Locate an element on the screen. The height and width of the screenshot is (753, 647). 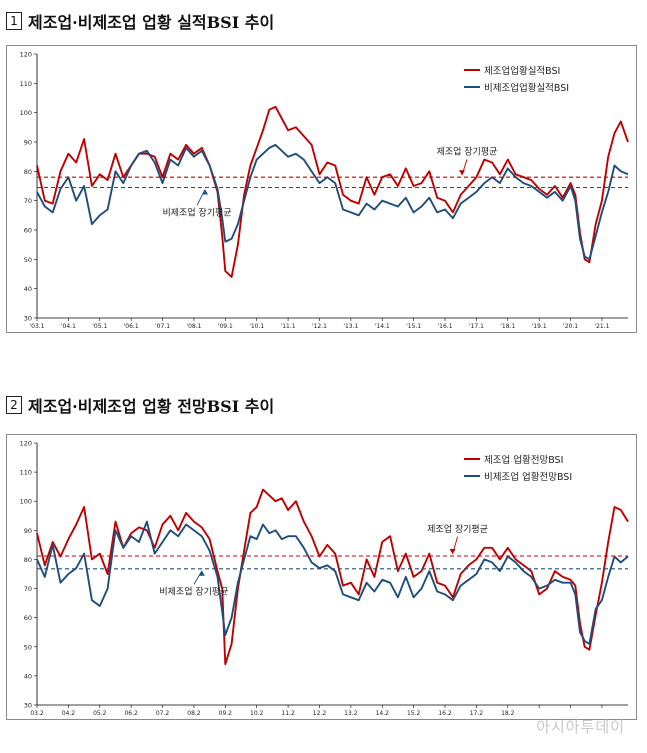
x-tick-label: '07.1 is located at coordinates (162, 326).